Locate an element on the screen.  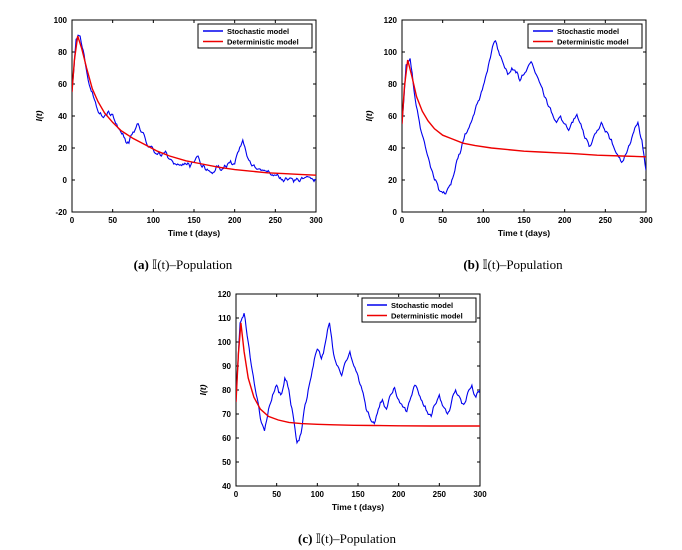
chart-c-caption-label: (c) is located at coordinates (305, 538).